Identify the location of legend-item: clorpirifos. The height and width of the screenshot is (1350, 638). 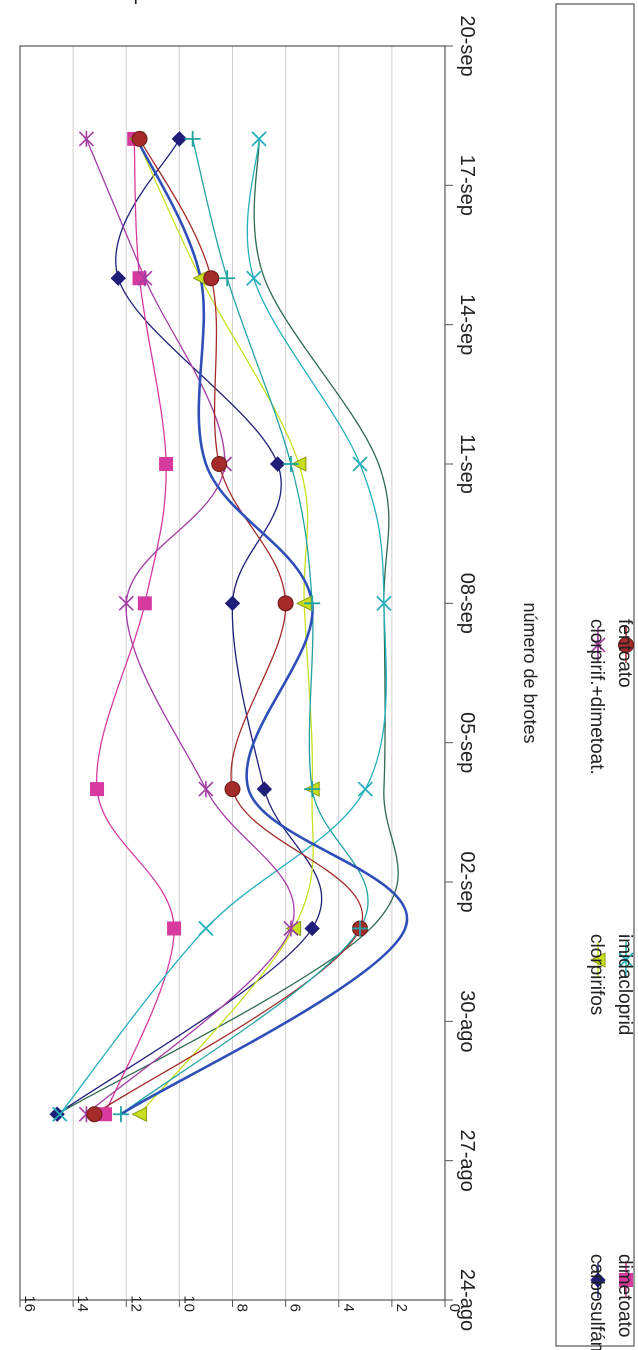
(596, 974).